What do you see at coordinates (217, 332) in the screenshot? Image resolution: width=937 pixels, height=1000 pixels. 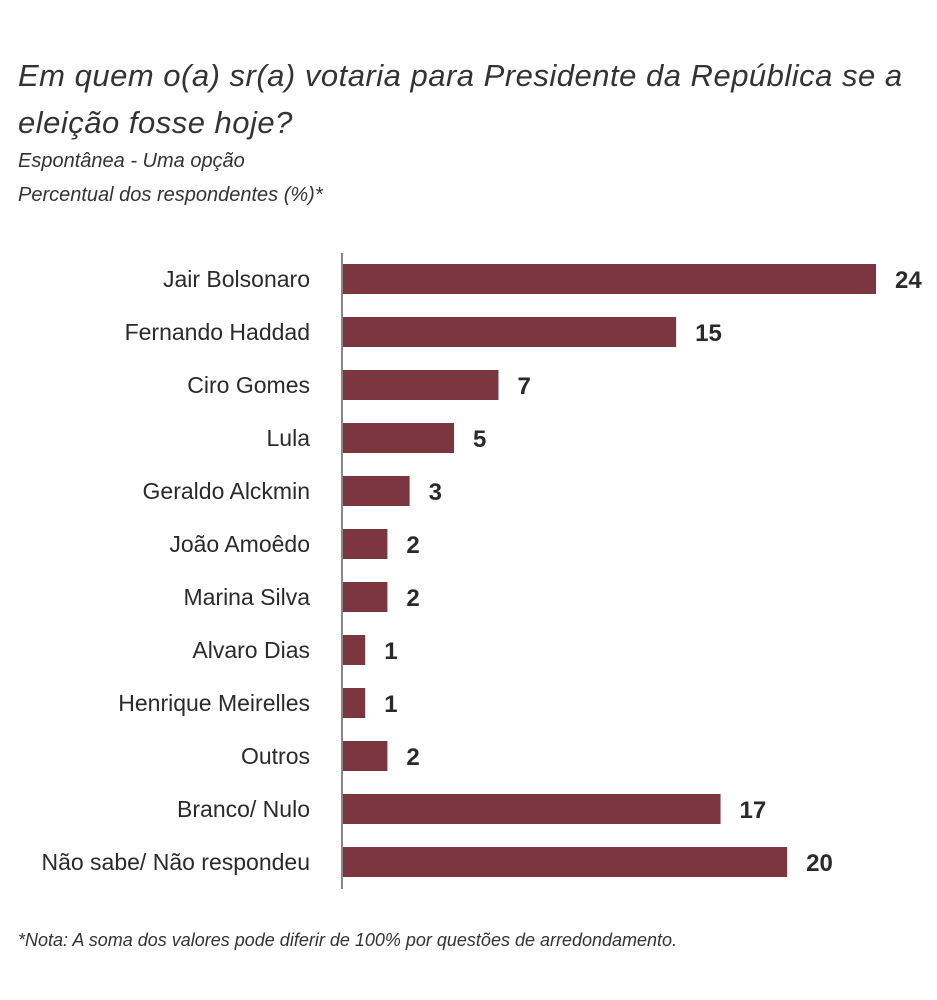 I see `category-label: Fernando Haddad` at bounding box center [217, 332].